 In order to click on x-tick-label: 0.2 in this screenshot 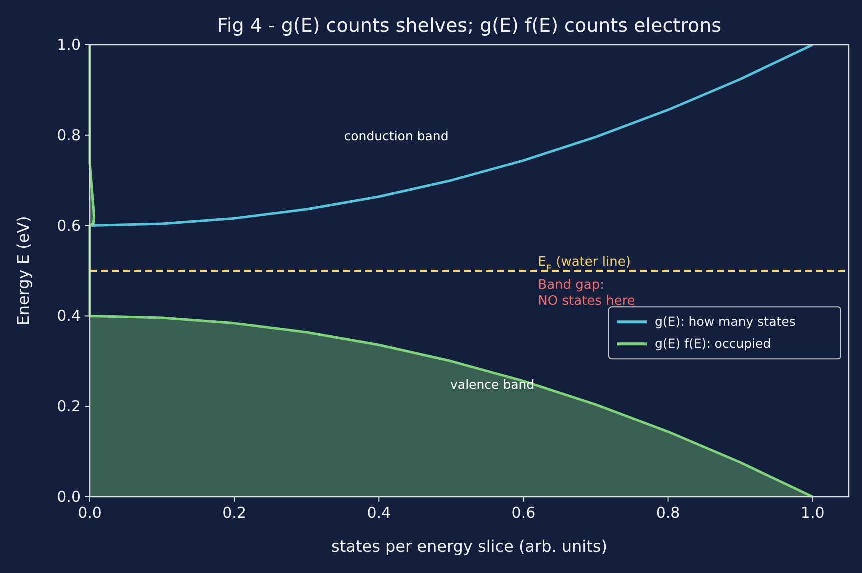, I will do `click(234, 513)`.